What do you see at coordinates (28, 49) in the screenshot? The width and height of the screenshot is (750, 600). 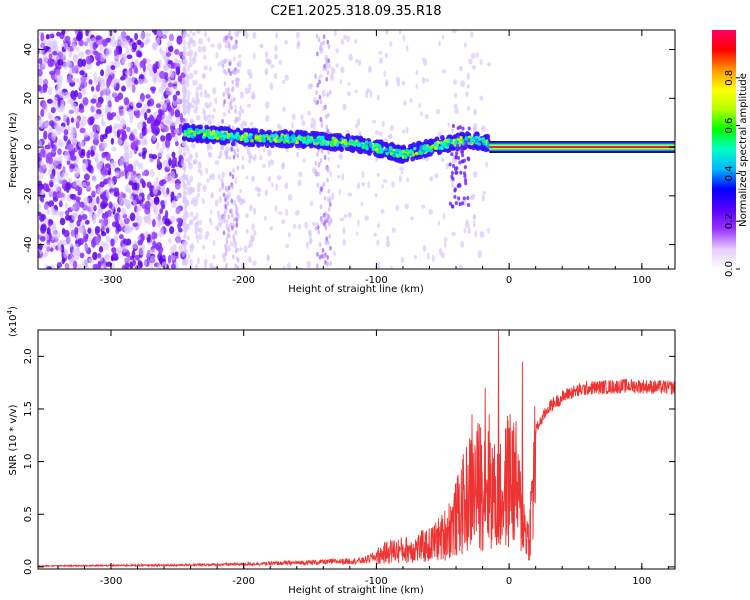 I see `y-tick-label: 40` at bounding box center [28, 49].